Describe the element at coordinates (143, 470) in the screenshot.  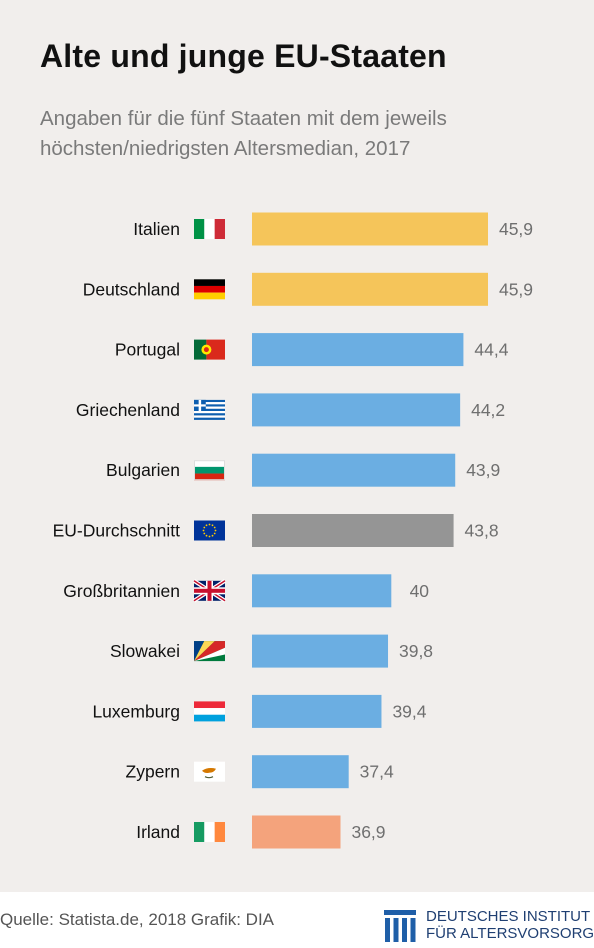
I see `category-label: Bulgarien` at that location.